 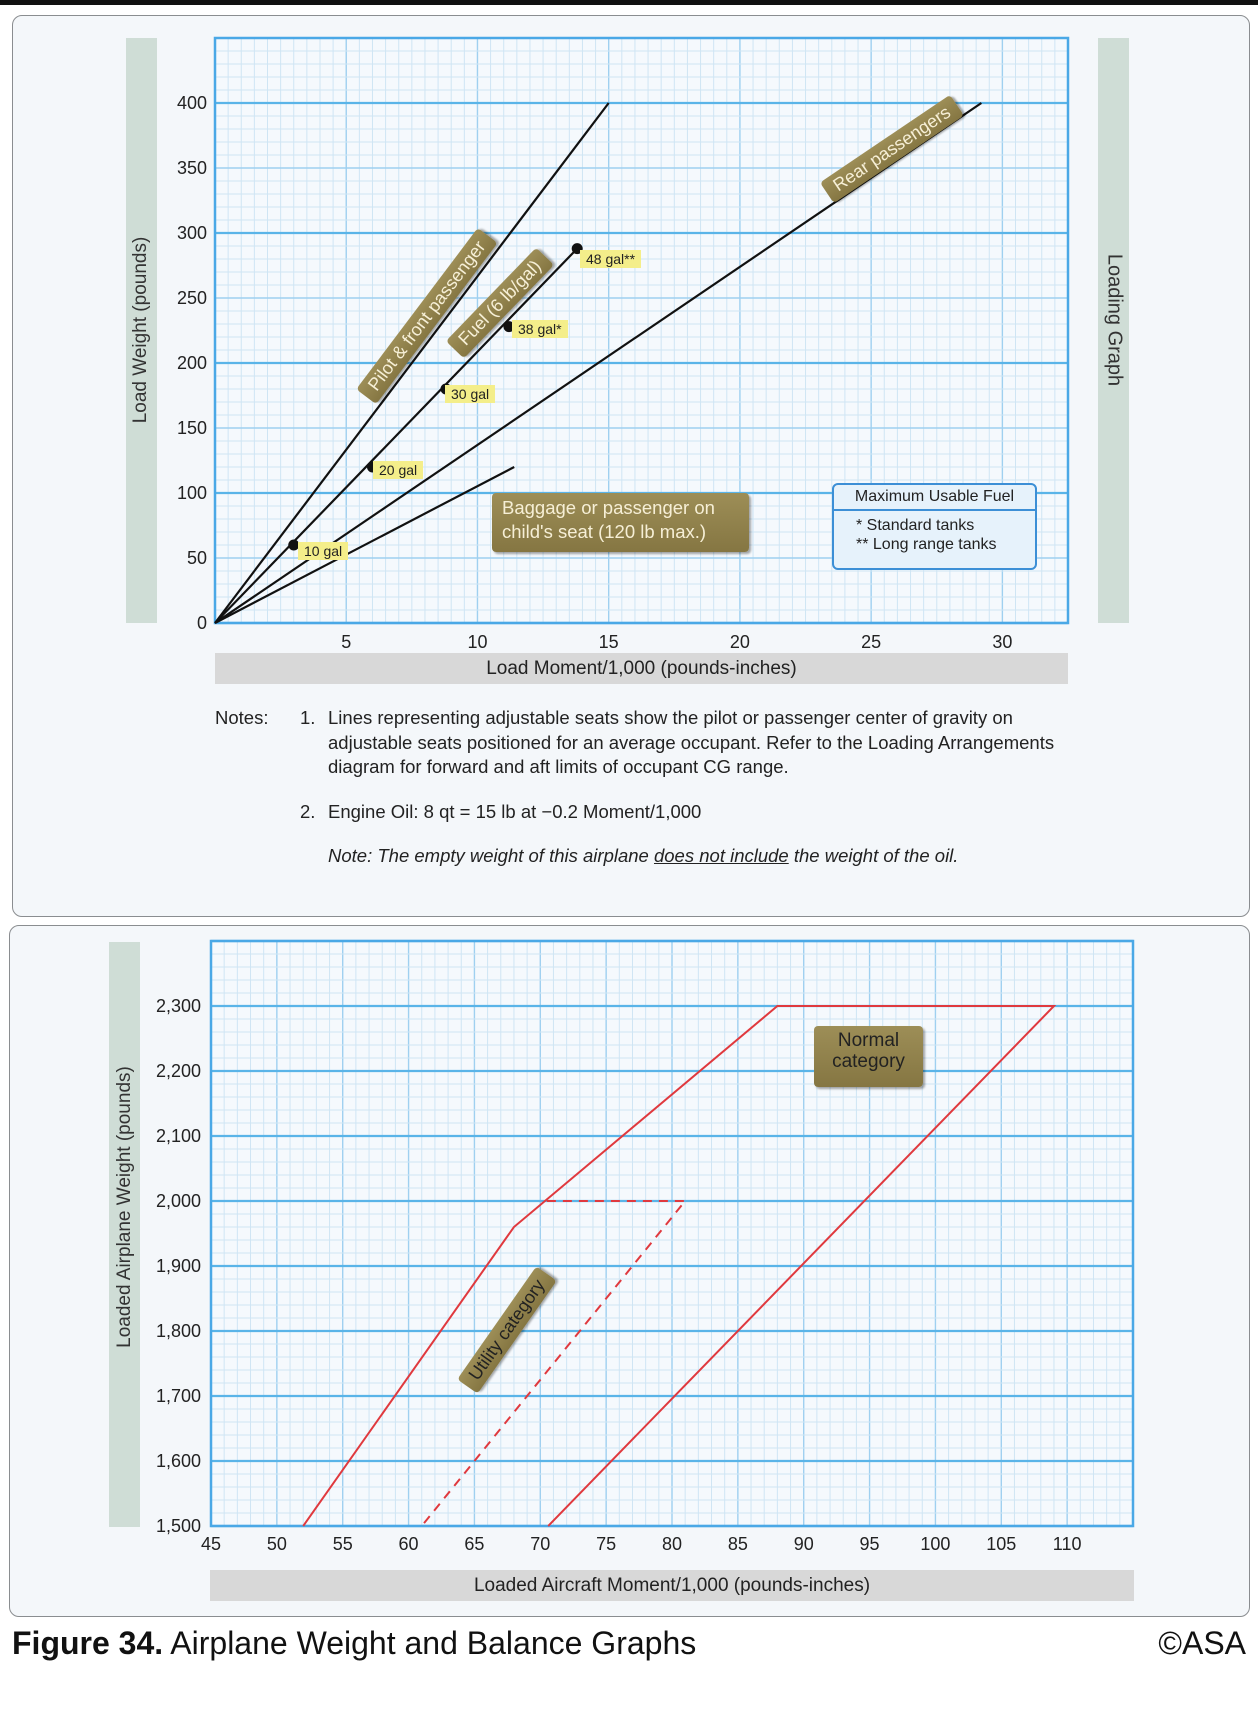 I want to click on oil-note-suffix: the weight of the oil., so click(x=873, y=855).